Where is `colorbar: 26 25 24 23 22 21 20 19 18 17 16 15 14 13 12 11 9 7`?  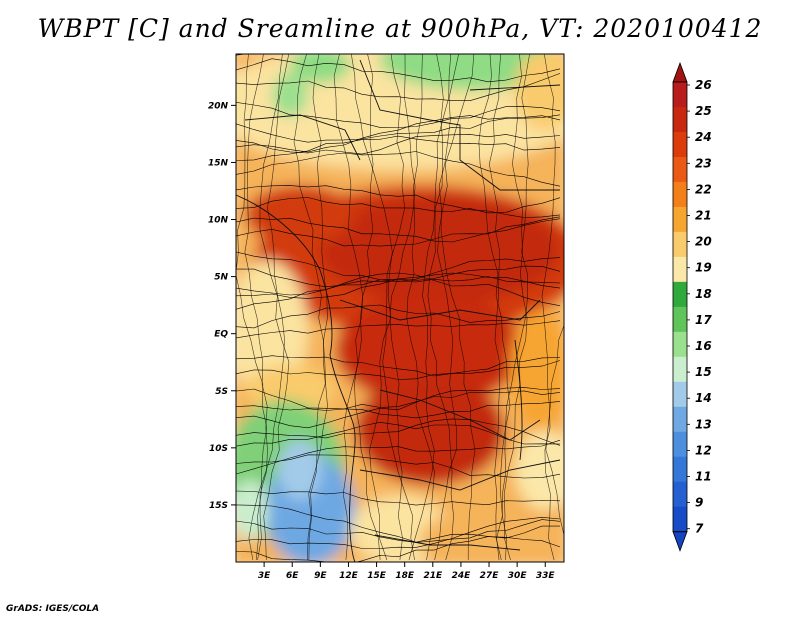
colorbar: 26 25 24 23 22 21 20 19 18 17 16 15 14 13 12 11 9 7 is located at coordinates (692, 306).